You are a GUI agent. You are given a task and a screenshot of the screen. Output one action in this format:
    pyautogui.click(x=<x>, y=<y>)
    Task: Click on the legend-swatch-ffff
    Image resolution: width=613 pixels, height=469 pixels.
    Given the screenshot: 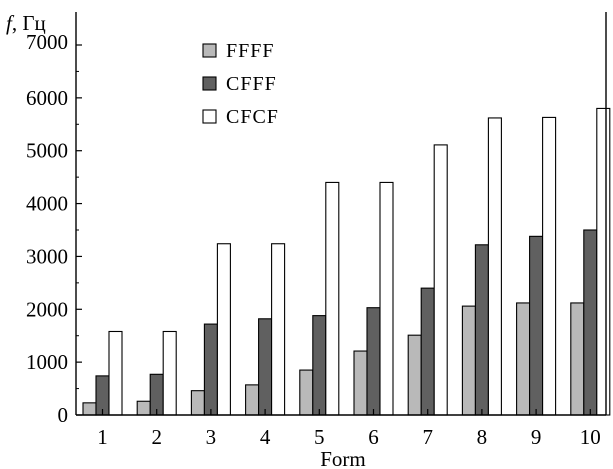 What is the action you would take?
    pyautogui.click(x=209, y=50)
    